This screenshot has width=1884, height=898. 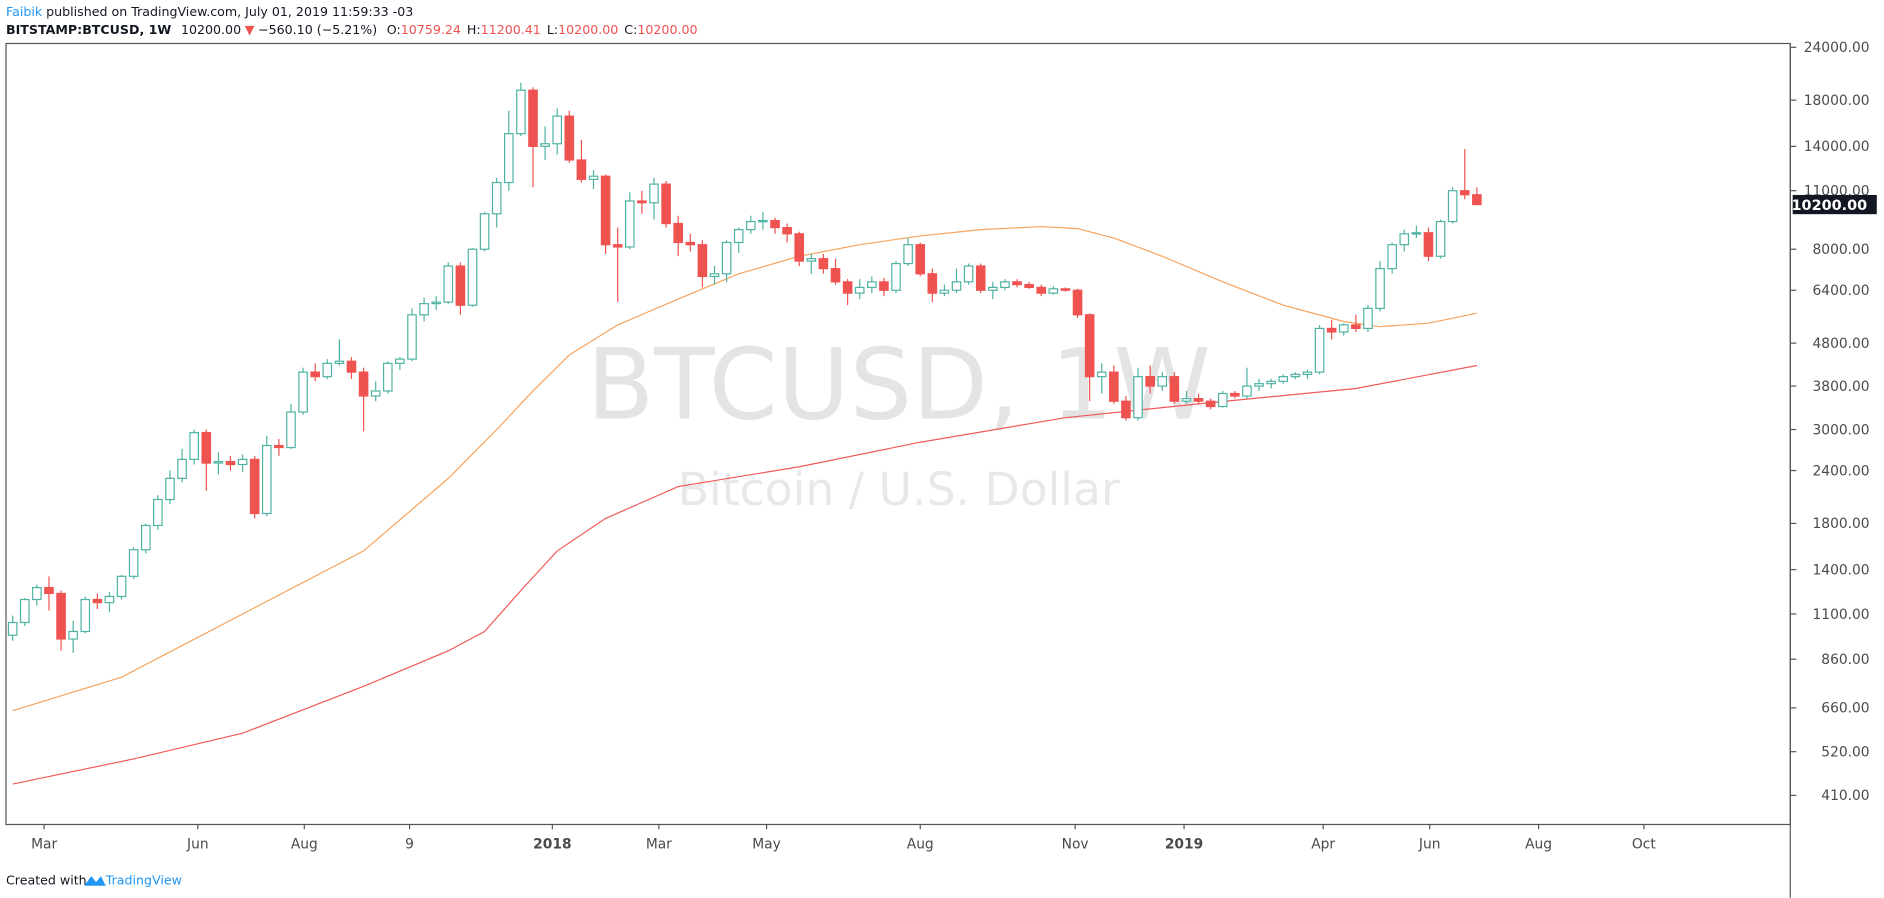 What do you see at coordinates (1845, 709) in the screenshot?
I see `y-tick-label: 660.00` at bounding box center [1845, 709].